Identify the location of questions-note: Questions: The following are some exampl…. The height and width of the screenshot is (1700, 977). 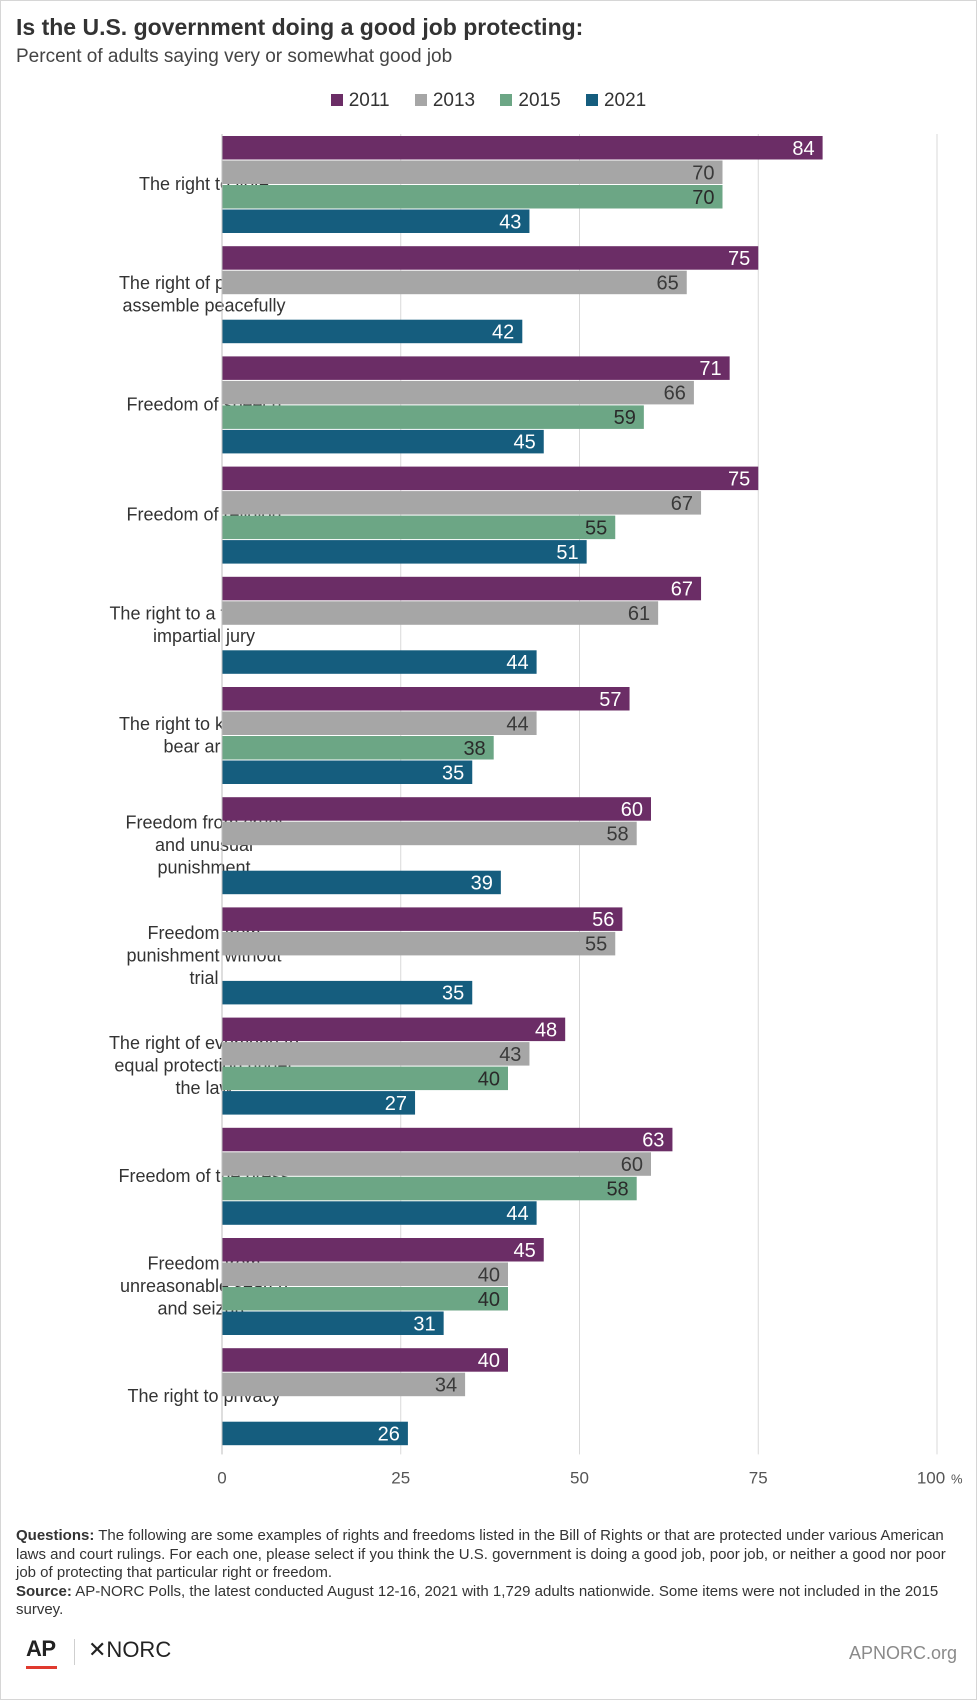
(488, 1555).